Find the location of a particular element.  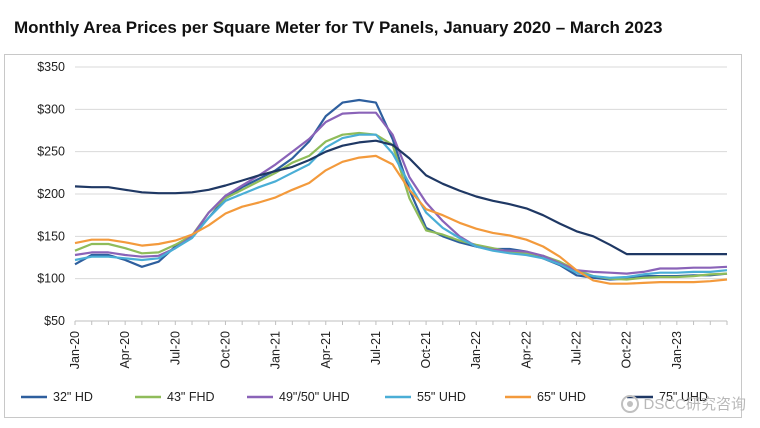

legend-label: 43" FHD is located at coordinates (191, 397).